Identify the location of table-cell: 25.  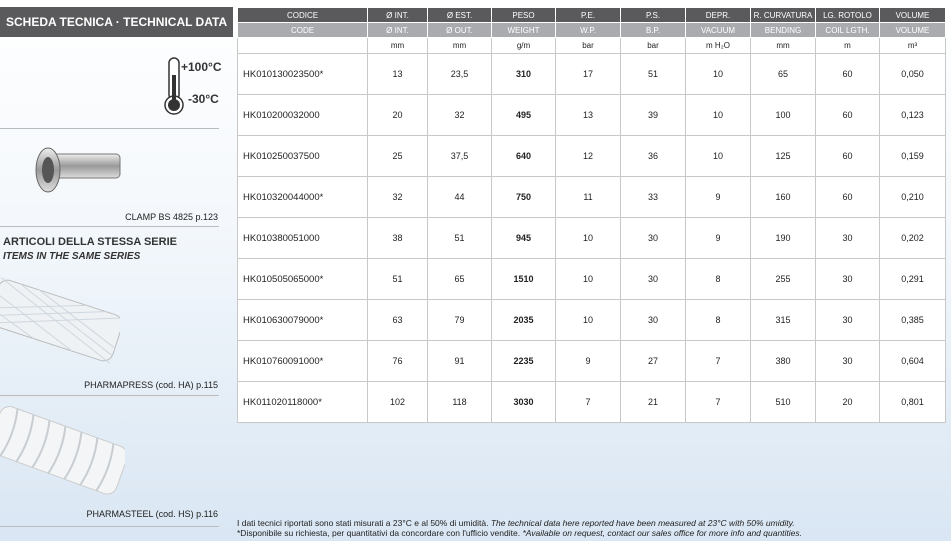
(397, 156).